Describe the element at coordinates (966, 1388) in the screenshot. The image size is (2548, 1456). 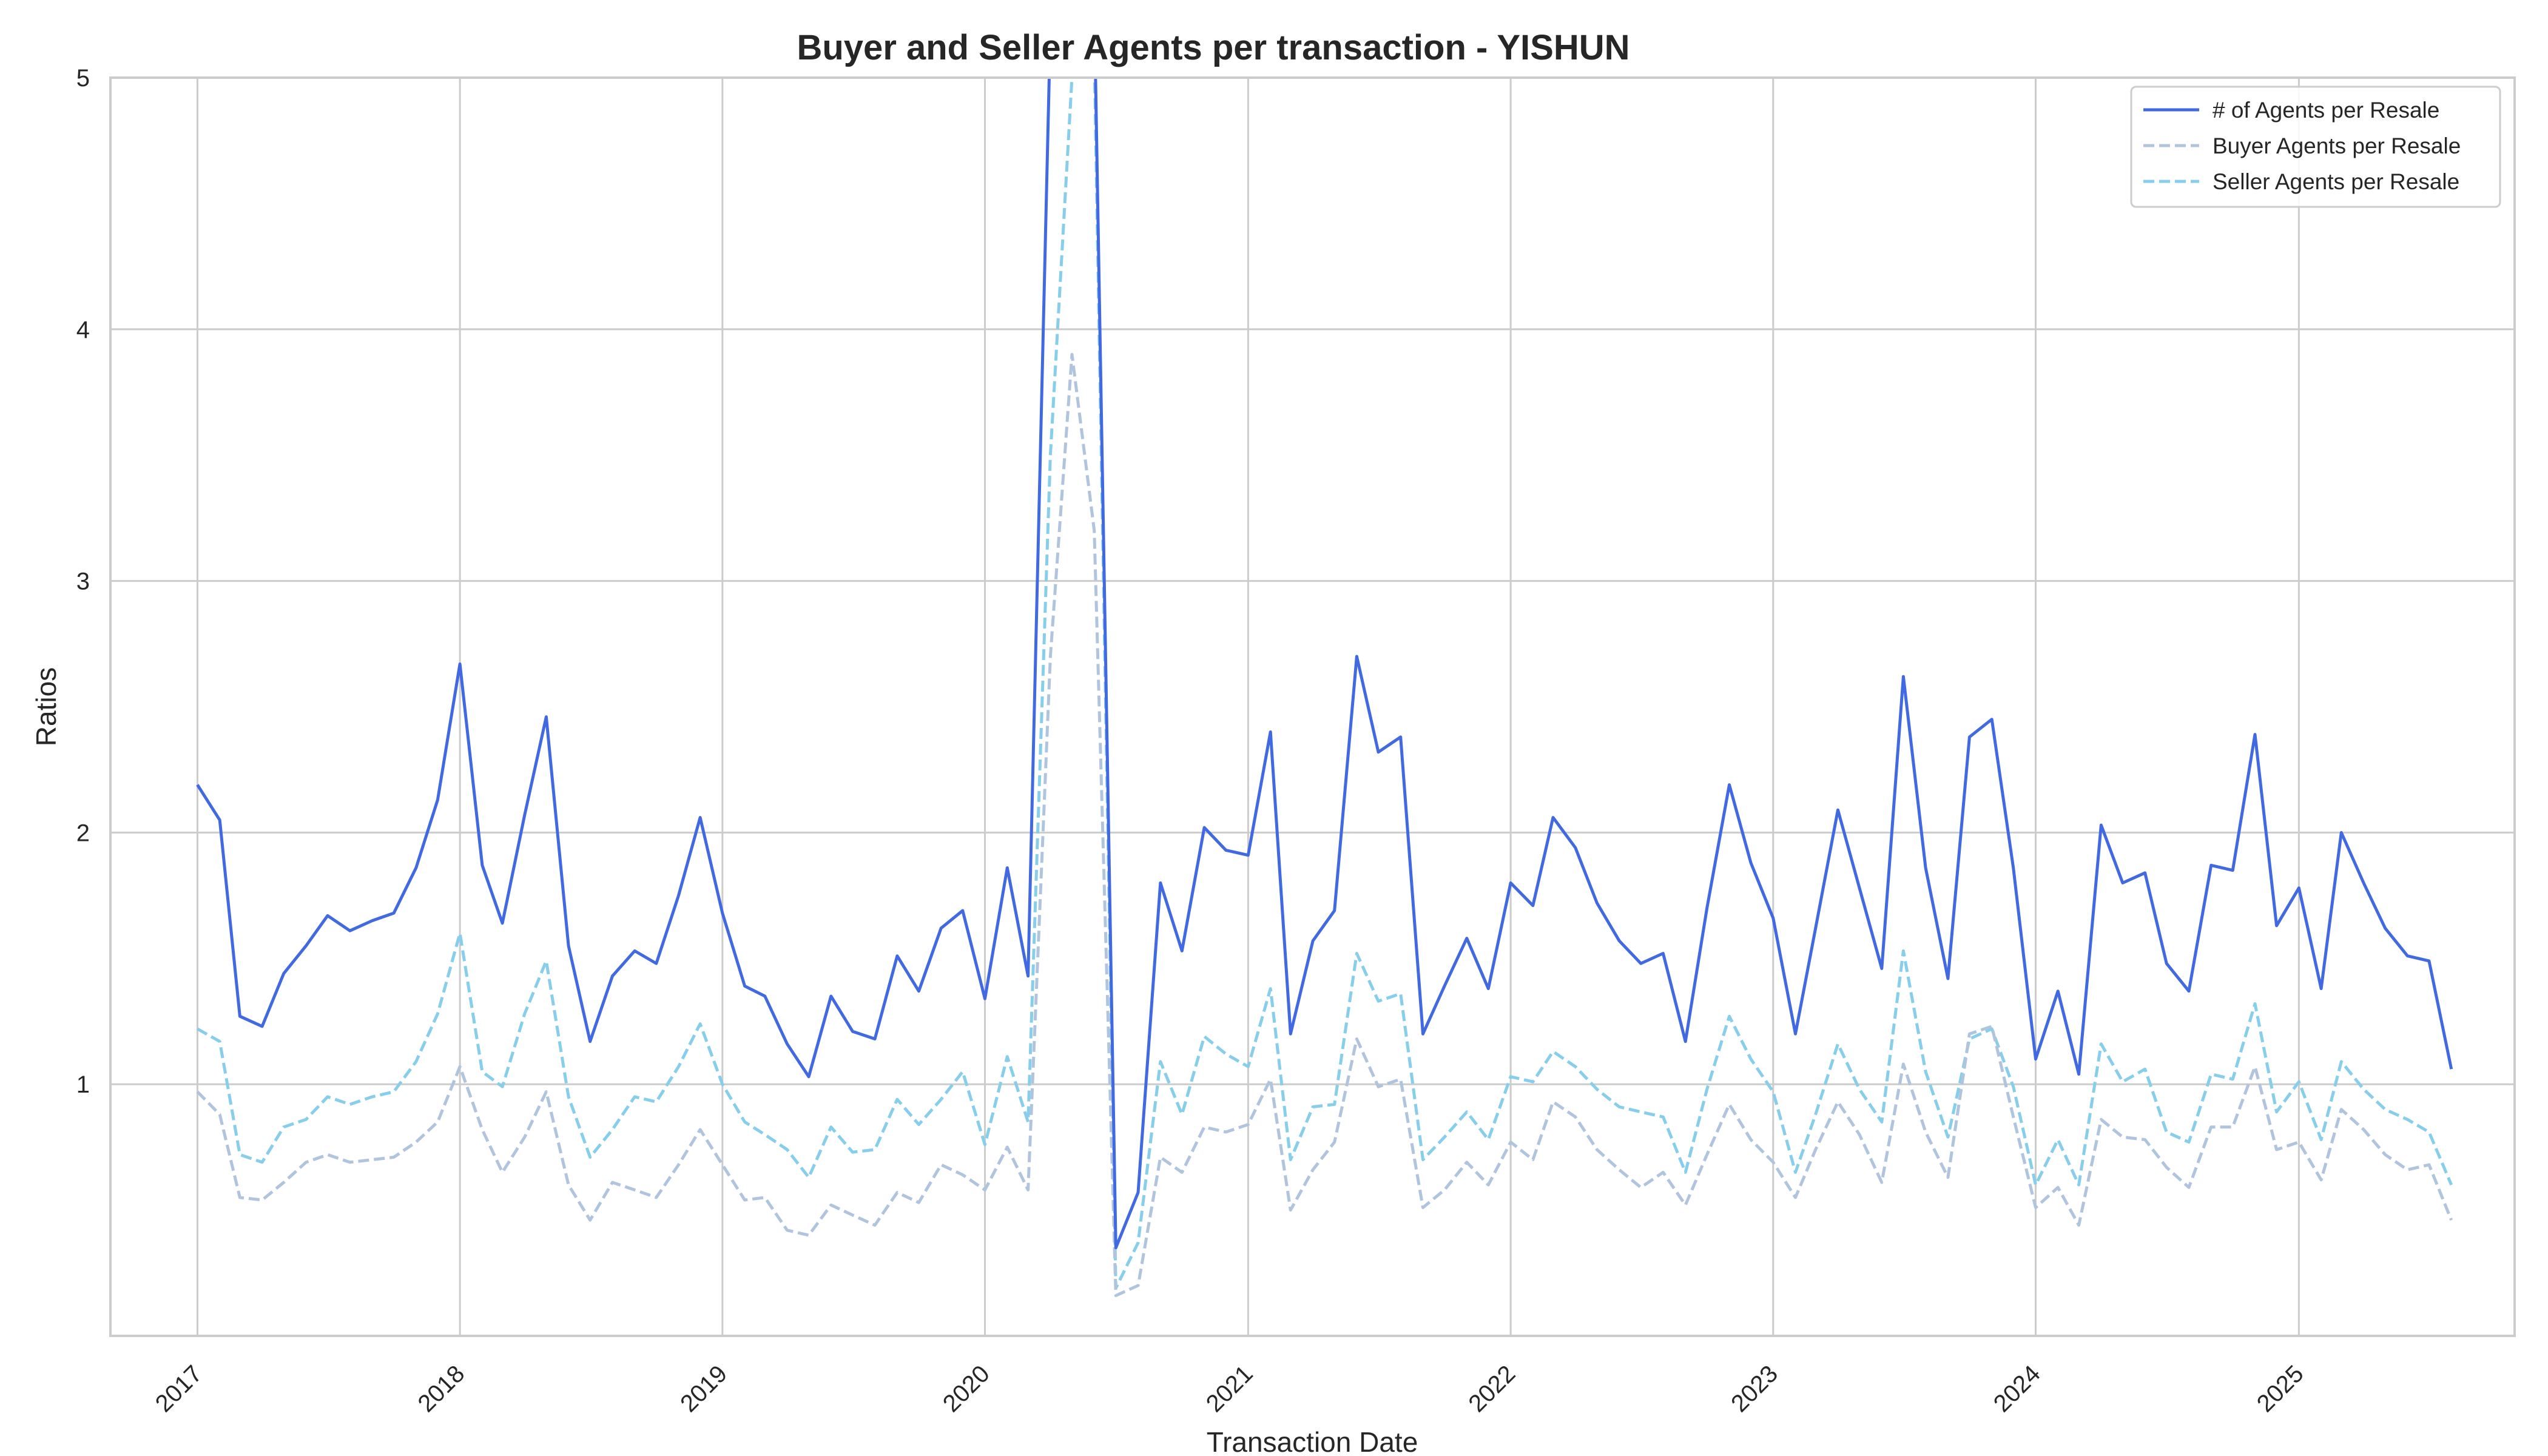
I see `x-tick-label: 2020` at that location.